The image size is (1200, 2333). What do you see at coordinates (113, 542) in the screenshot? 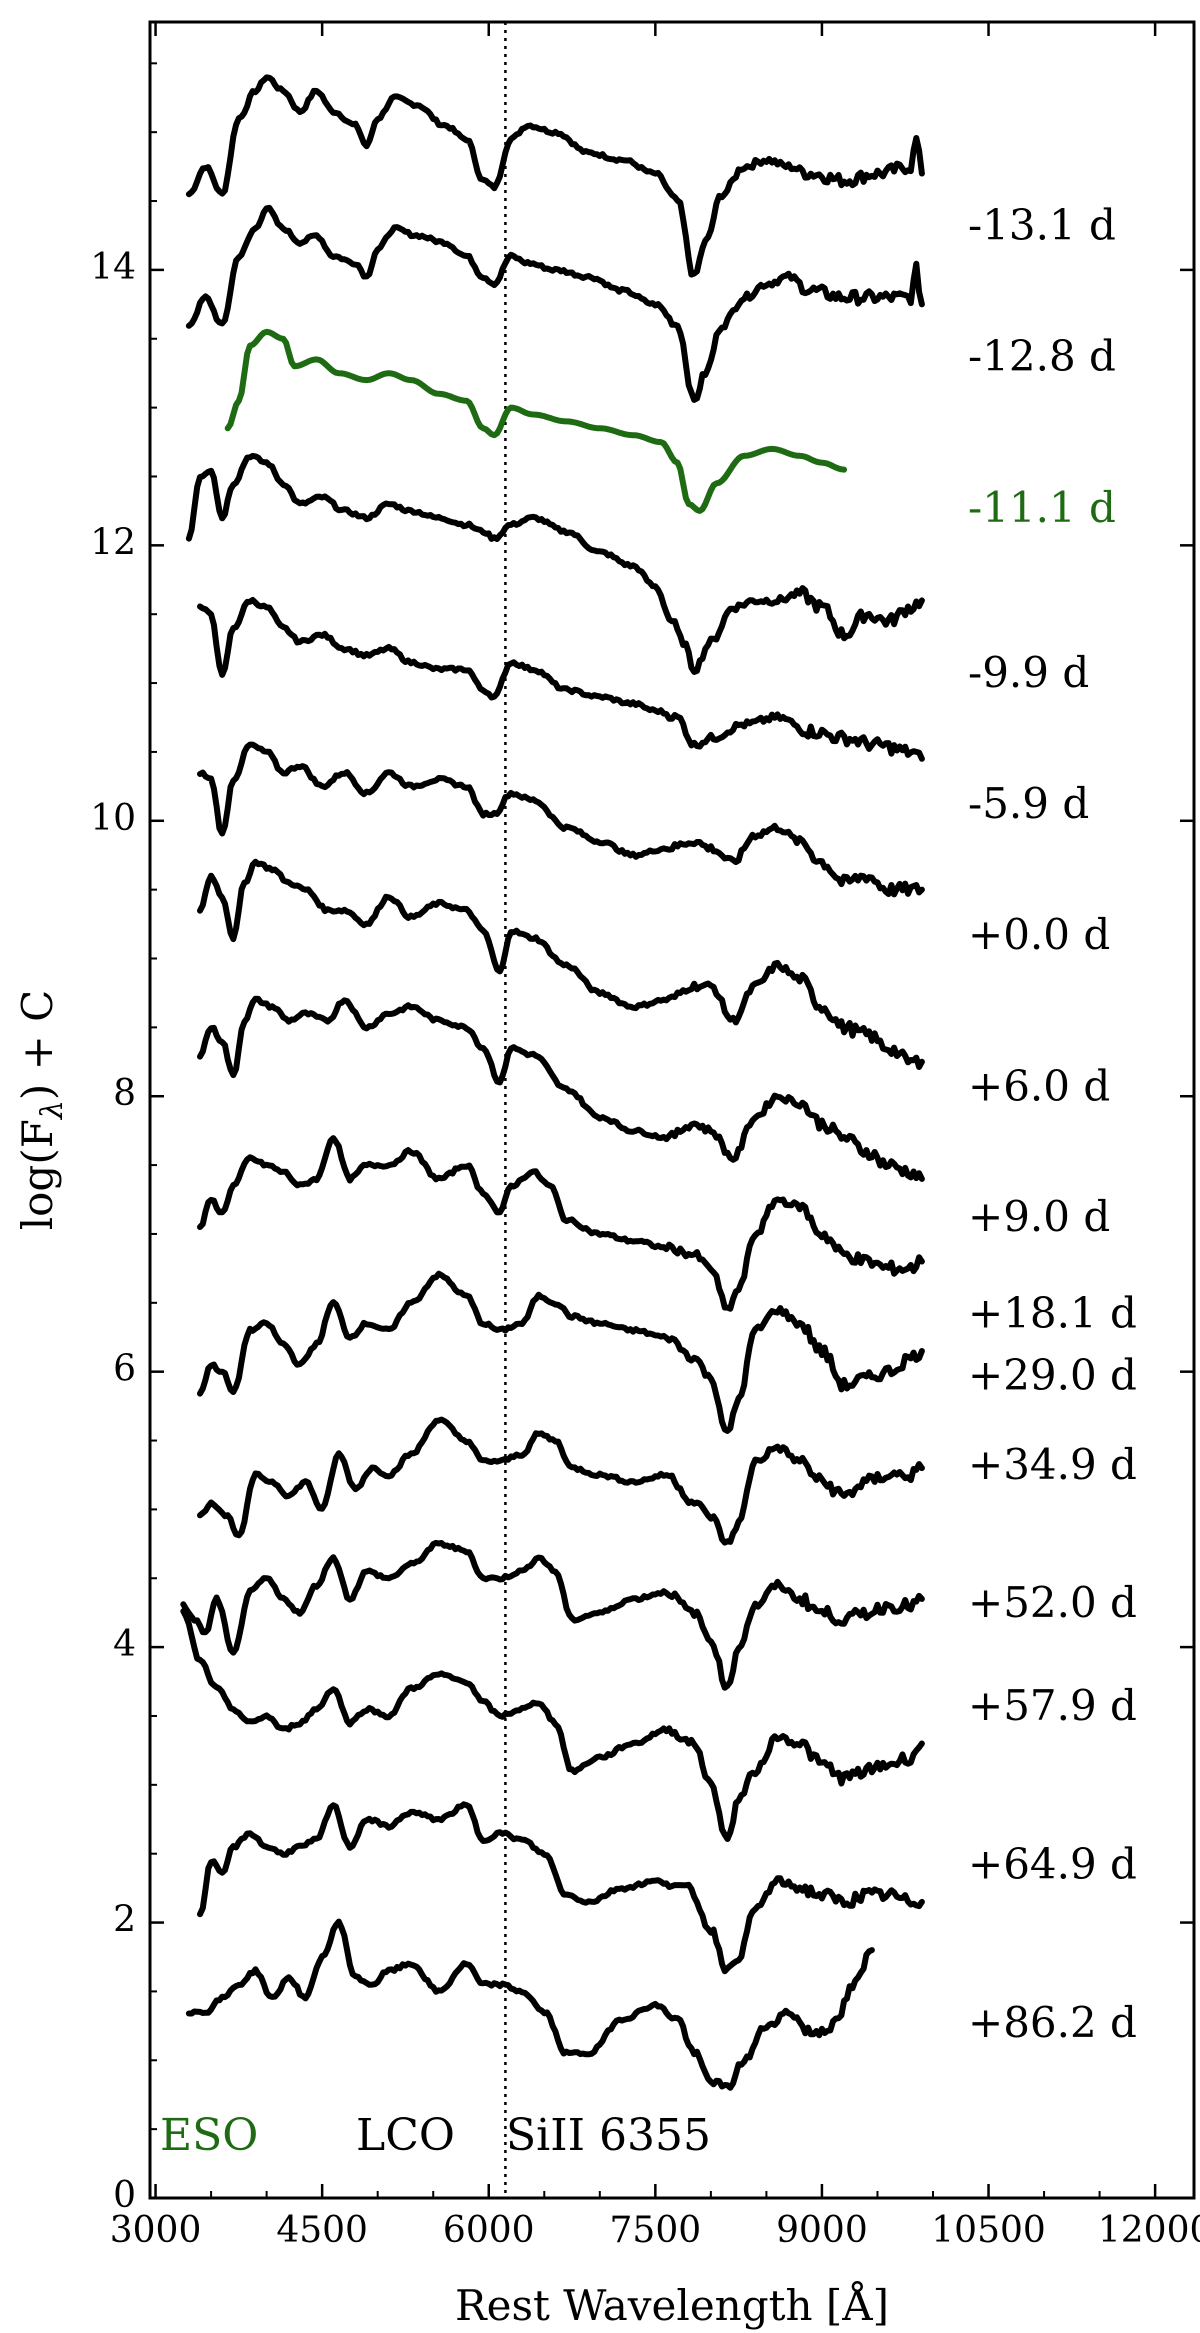
I see `y-tick-label-6: 12` at bounding box center [113, 542].